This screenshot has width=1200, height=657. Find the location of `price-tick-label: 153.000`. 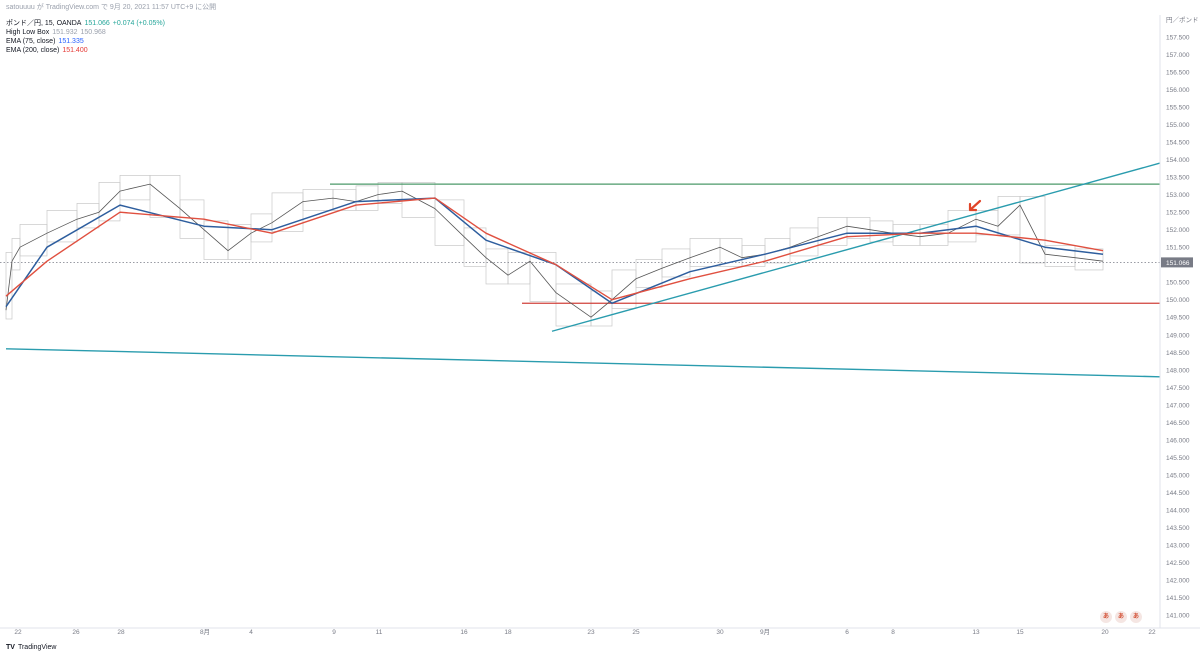

price-tick-label: 153.000 is located at coordinates (1178, 195).